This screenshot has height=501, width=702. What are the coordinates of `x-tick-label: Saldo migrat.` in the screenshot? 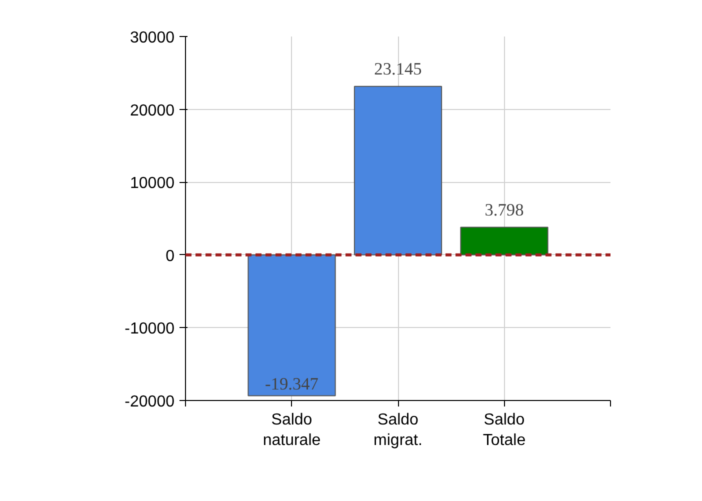 It's located at (398, 430).